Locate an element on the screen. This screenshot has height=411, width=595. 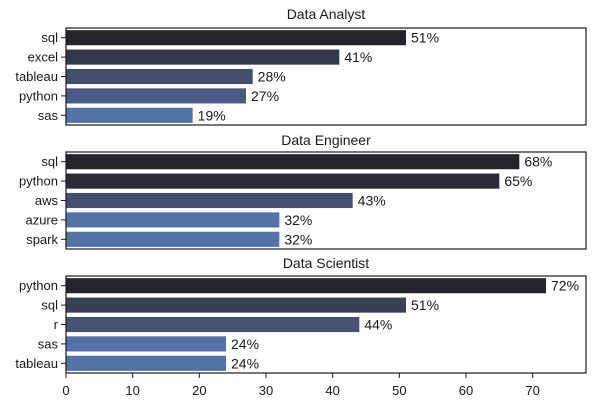
data-label: 72% is located at coordinates (565, 286).